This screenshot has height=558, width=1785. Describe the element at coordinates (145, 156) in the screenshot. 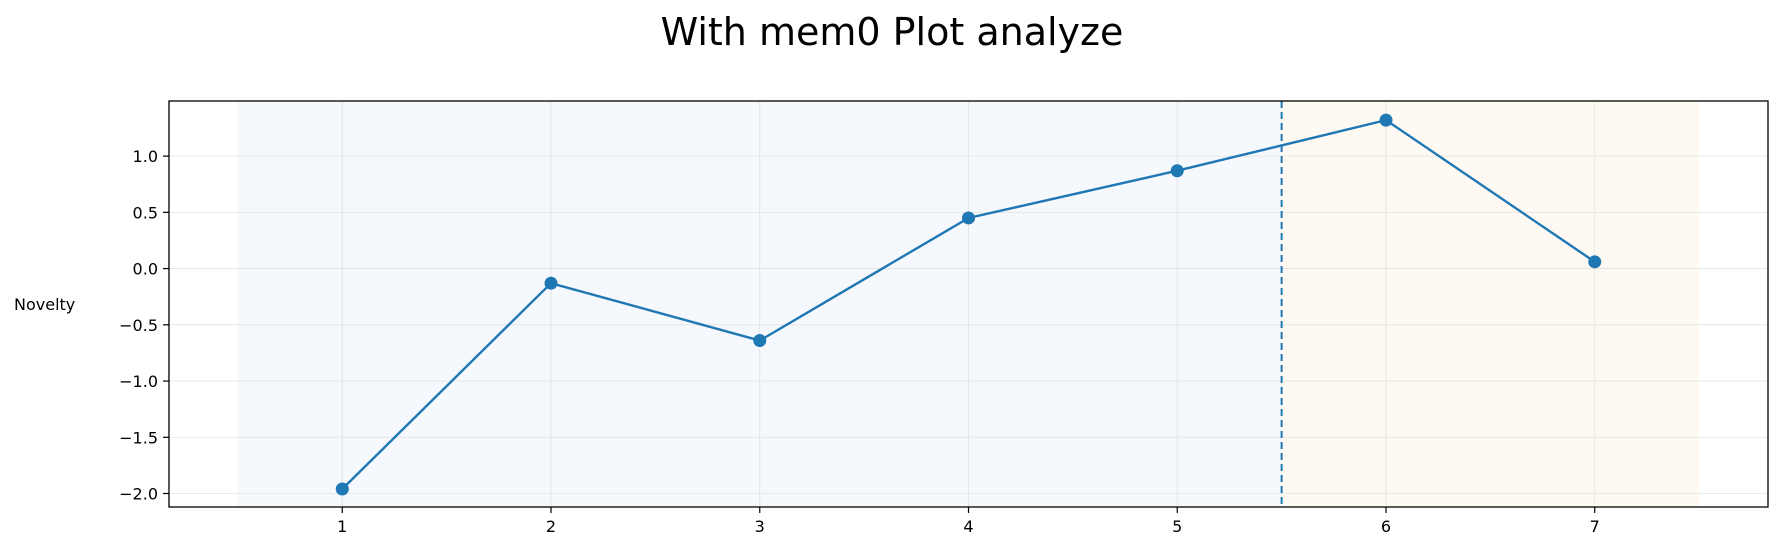

I see `y-tick-label-7: 1.0` at that location.